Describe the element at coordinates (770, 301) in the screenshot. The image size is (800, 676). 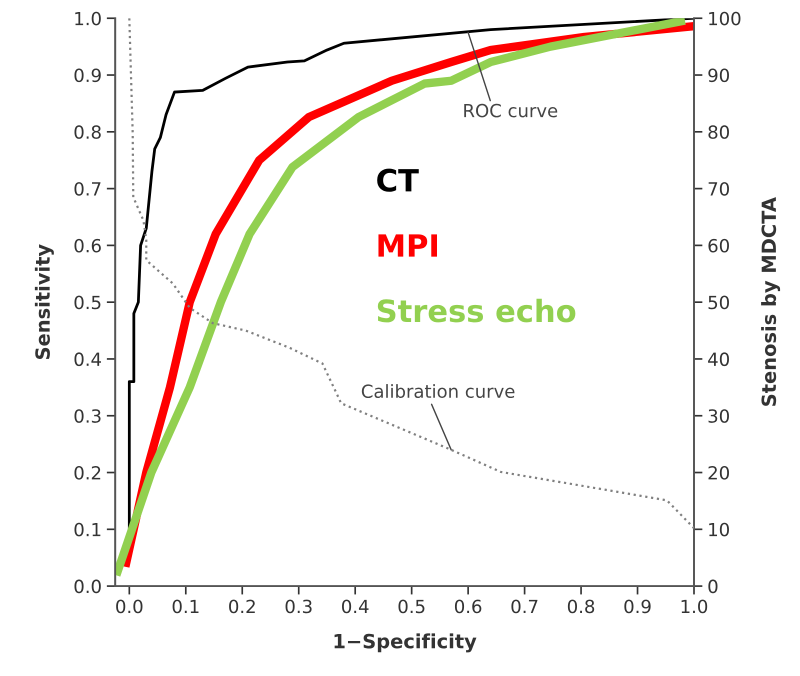
I see `y2-axis-title: Stenosis by MDCTA` at that location.